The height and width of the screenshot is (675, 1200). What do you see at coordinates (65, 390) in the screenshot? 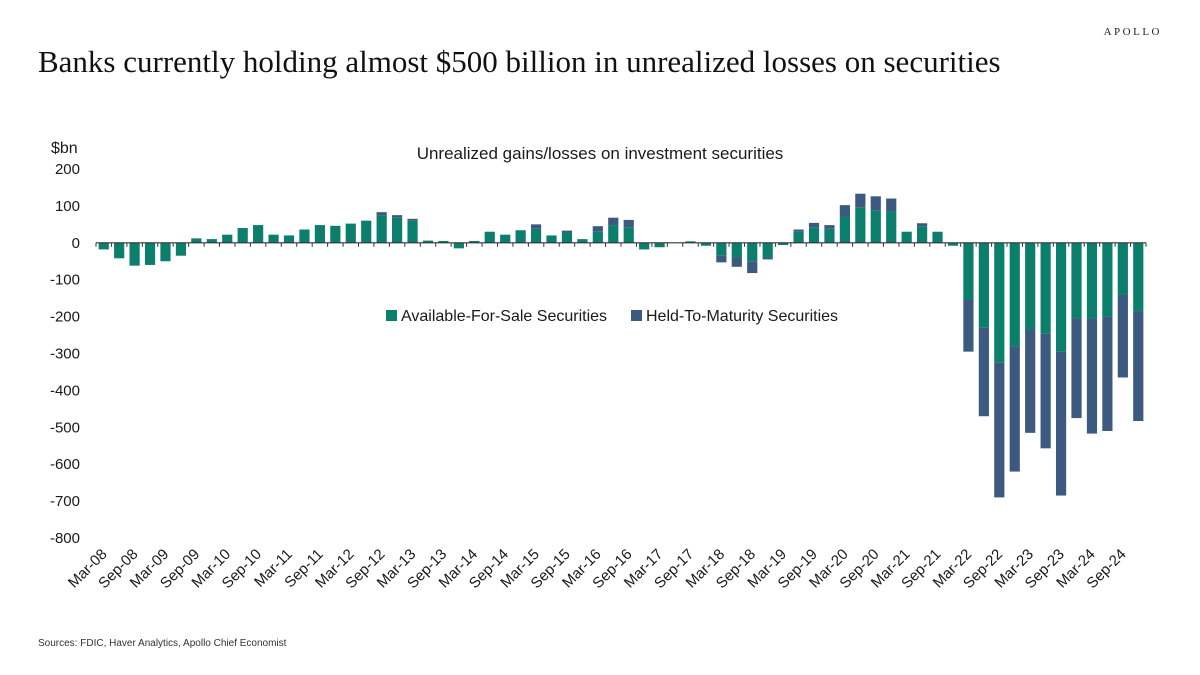
I see `y-tick-label: -400` at bounding box center [65, 390].